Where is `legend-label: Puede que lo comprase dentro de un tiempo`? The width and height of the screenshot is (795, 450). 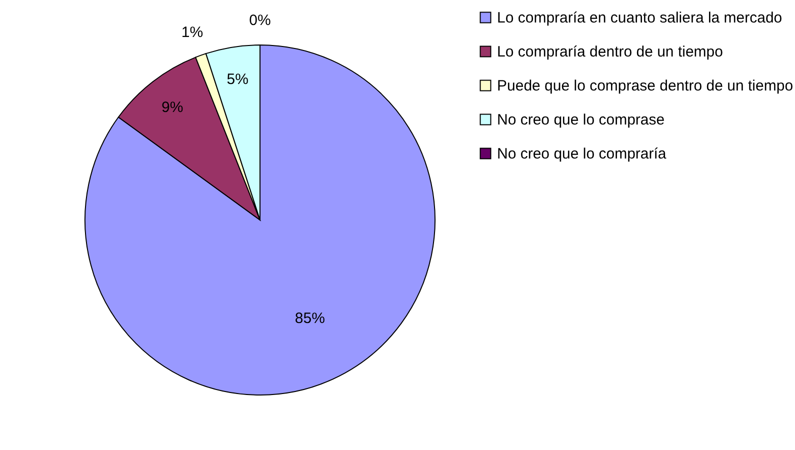 legend-label: Puede que lo comprase dentro de un tiempo is located at coordinates (645, 86).